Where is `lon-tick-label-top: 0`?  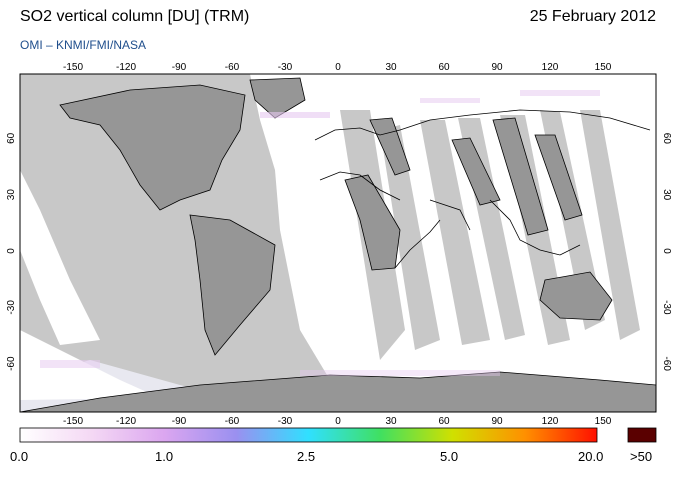
lon-tick-label-top: 0 is located at coordinates (338, 67).